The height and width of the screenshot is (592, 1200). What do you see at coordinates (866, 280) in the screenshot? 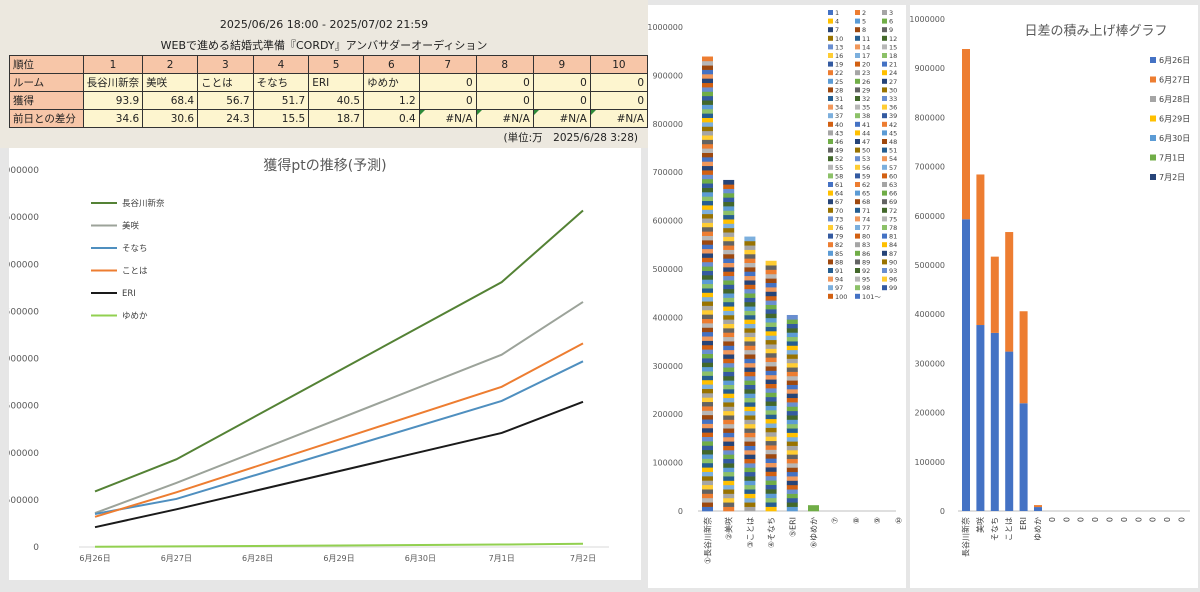
I see `legend-label: 95` at bounding box center [866, 280].